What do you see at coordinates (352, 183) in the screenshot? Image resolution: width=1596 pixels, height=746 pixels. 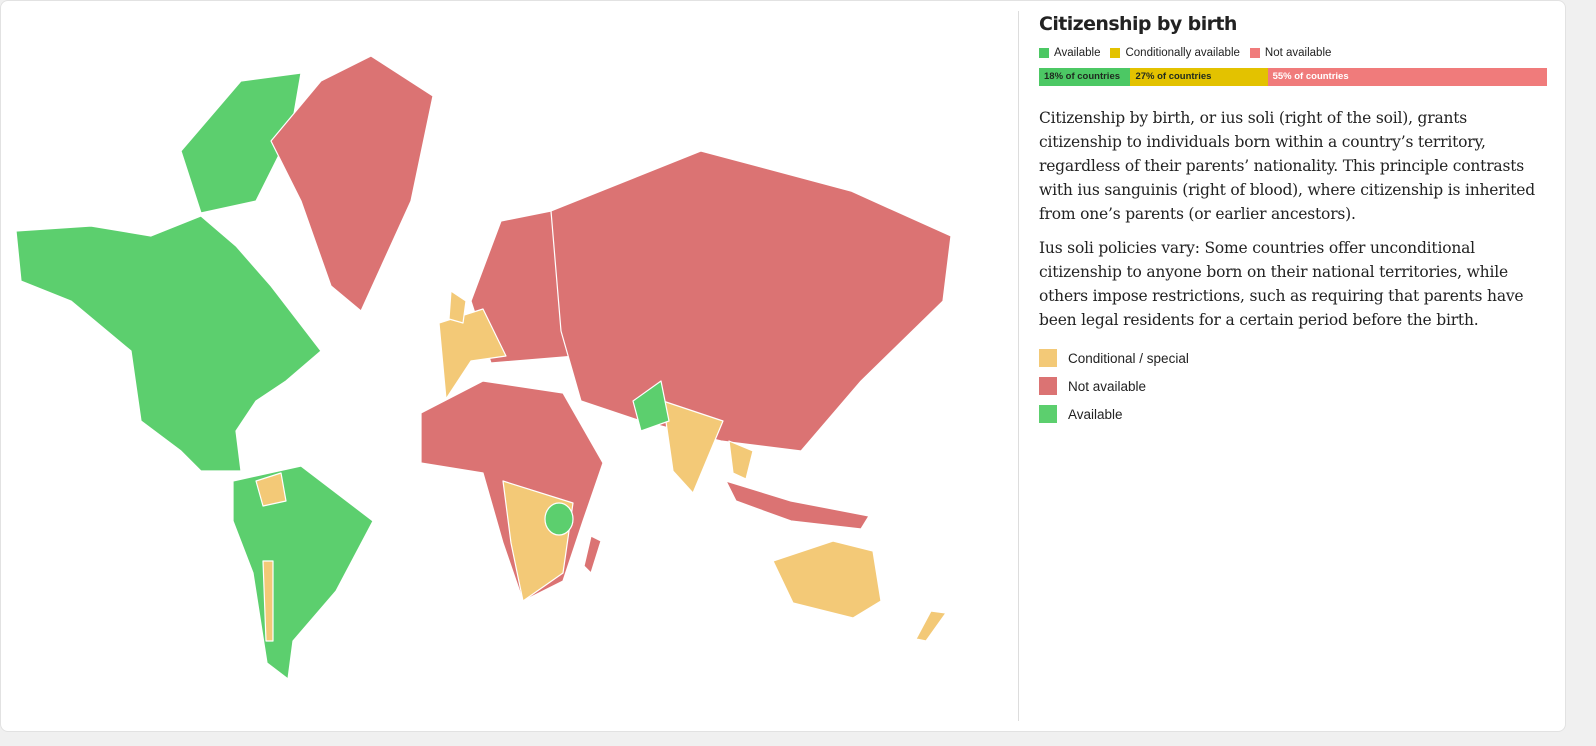 I see `greenland` at bounding box center [352, 183].